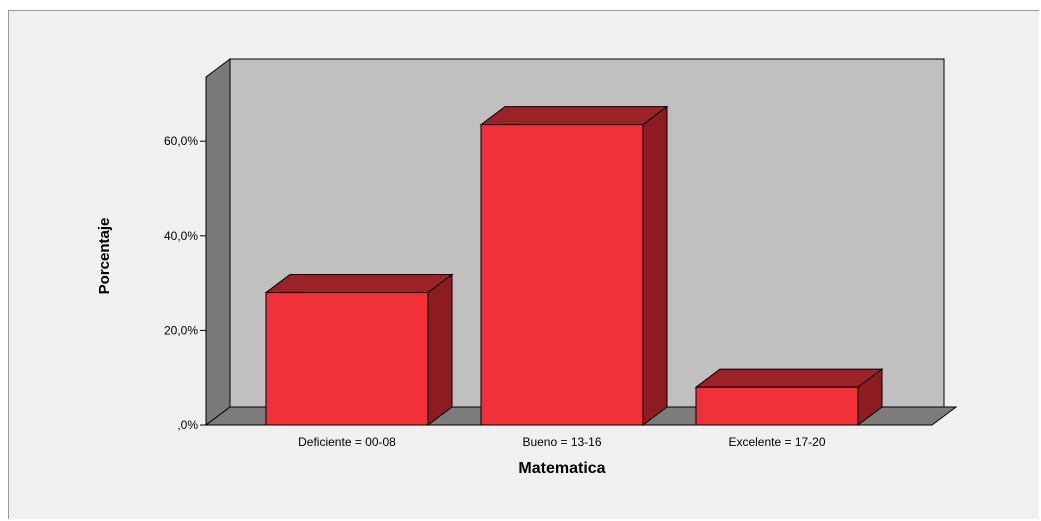  I want to click on x-tick-label: Excelente = 17-20, so click(776, 442).